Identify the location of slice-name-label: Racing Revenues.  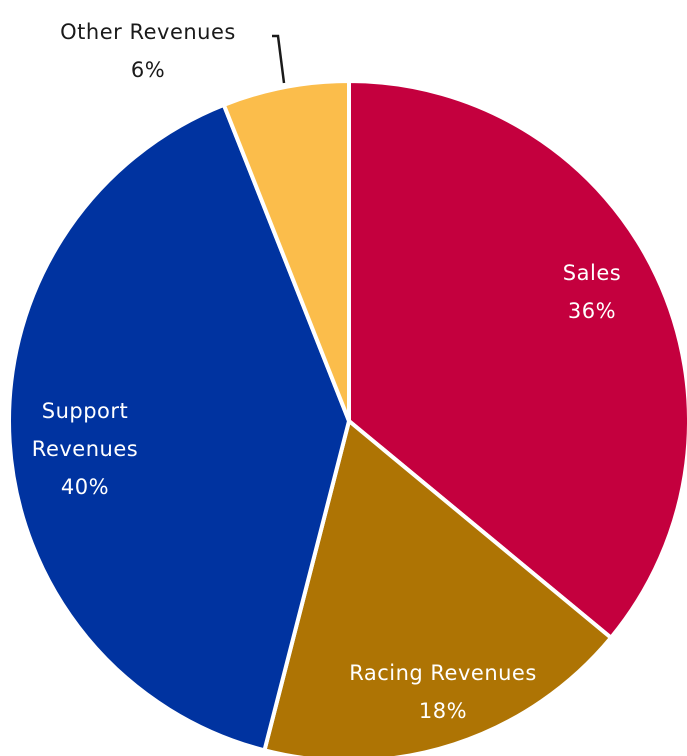
(443, 673).